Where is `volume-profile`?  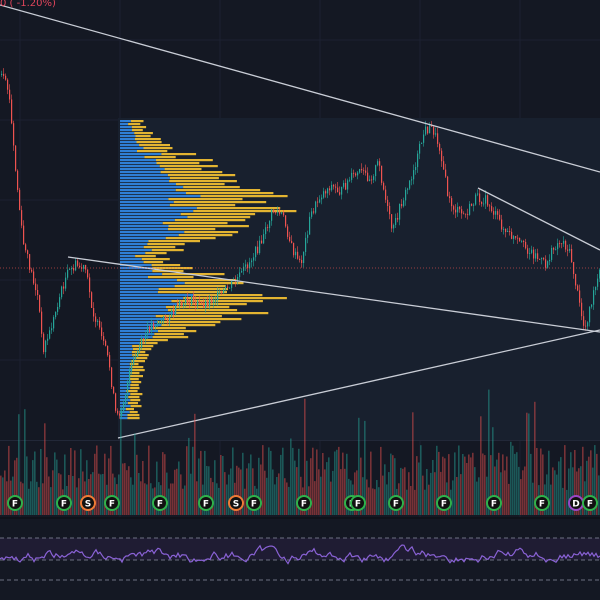
volume-profile is located at coordinates (208, 270).